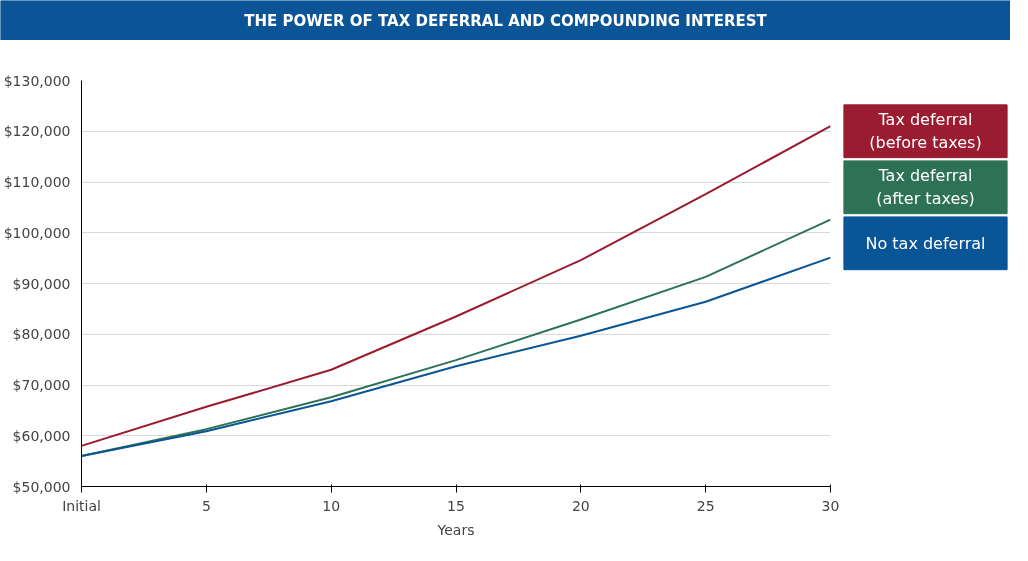 This screenshot has height=561, width=1028. I want to click on text: Tax deferral (after taxes), so click(925, 187).